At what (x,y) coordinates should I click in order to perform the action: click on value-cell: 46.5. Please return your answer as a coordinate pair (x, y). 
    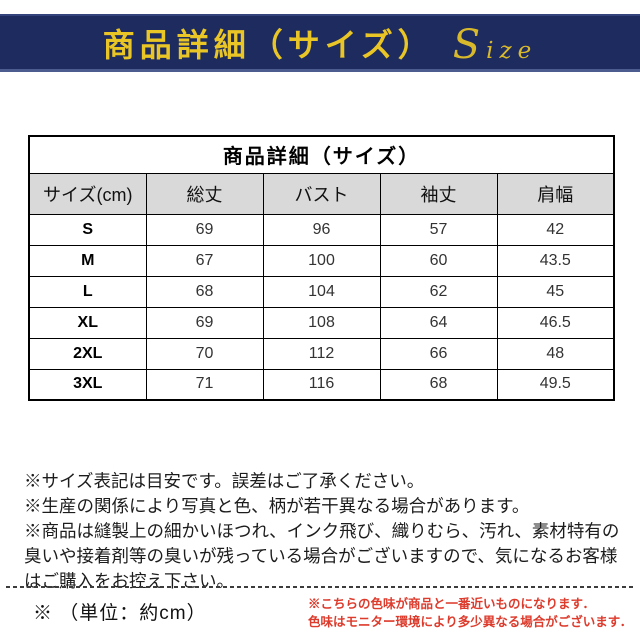
    Looking at the image, I should click on (555, 322).